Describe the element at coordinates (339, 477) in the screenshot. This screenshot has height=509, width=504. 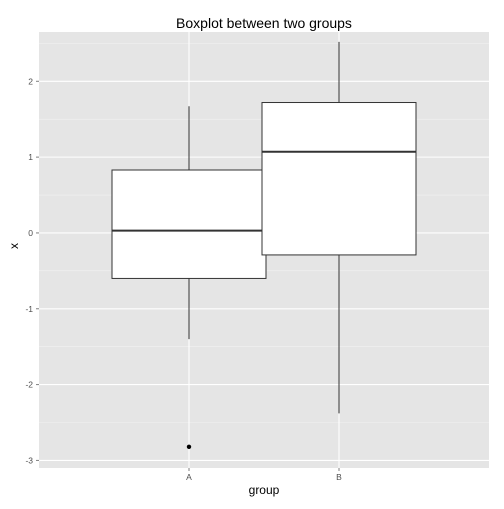
I see `x-tick-label: B` at that location.